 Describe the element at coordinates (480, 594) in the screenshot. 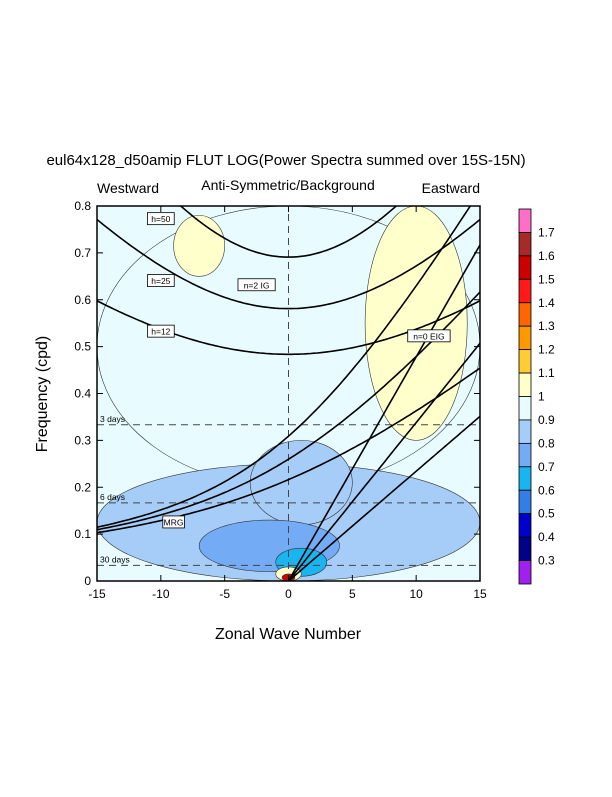

I see `x-tick-label: 15` at that location.